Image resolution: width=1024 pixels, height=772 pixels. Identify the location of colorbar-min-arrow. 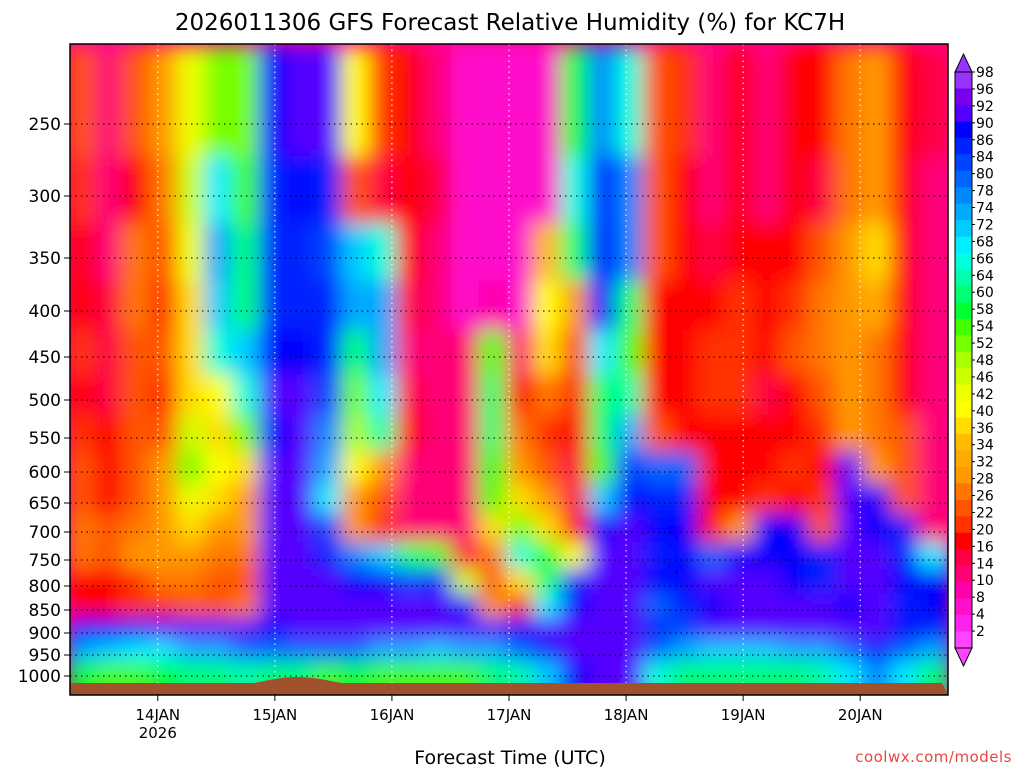
(963, 657).